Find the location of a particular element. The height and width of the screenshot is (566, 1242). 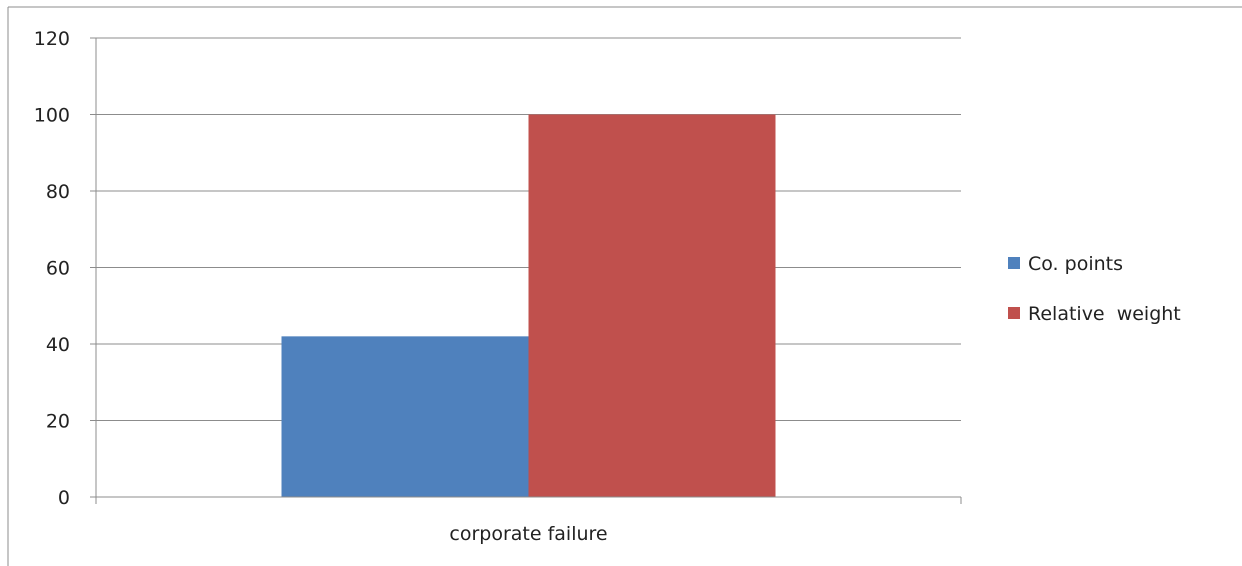

y-tick-label: 60 is located at coordinates (58, 269).